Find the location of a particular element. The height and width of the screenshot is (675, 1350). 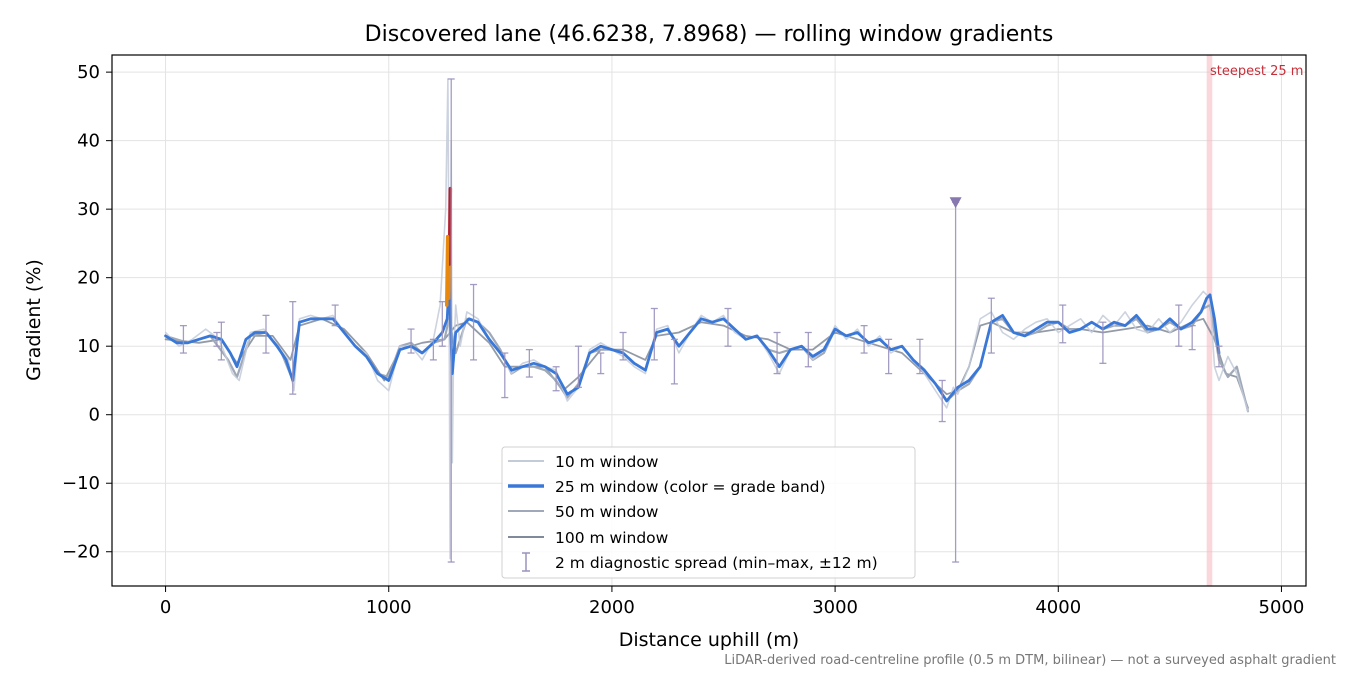

y-tick-label: 10 is located at coordinates (88, 346).